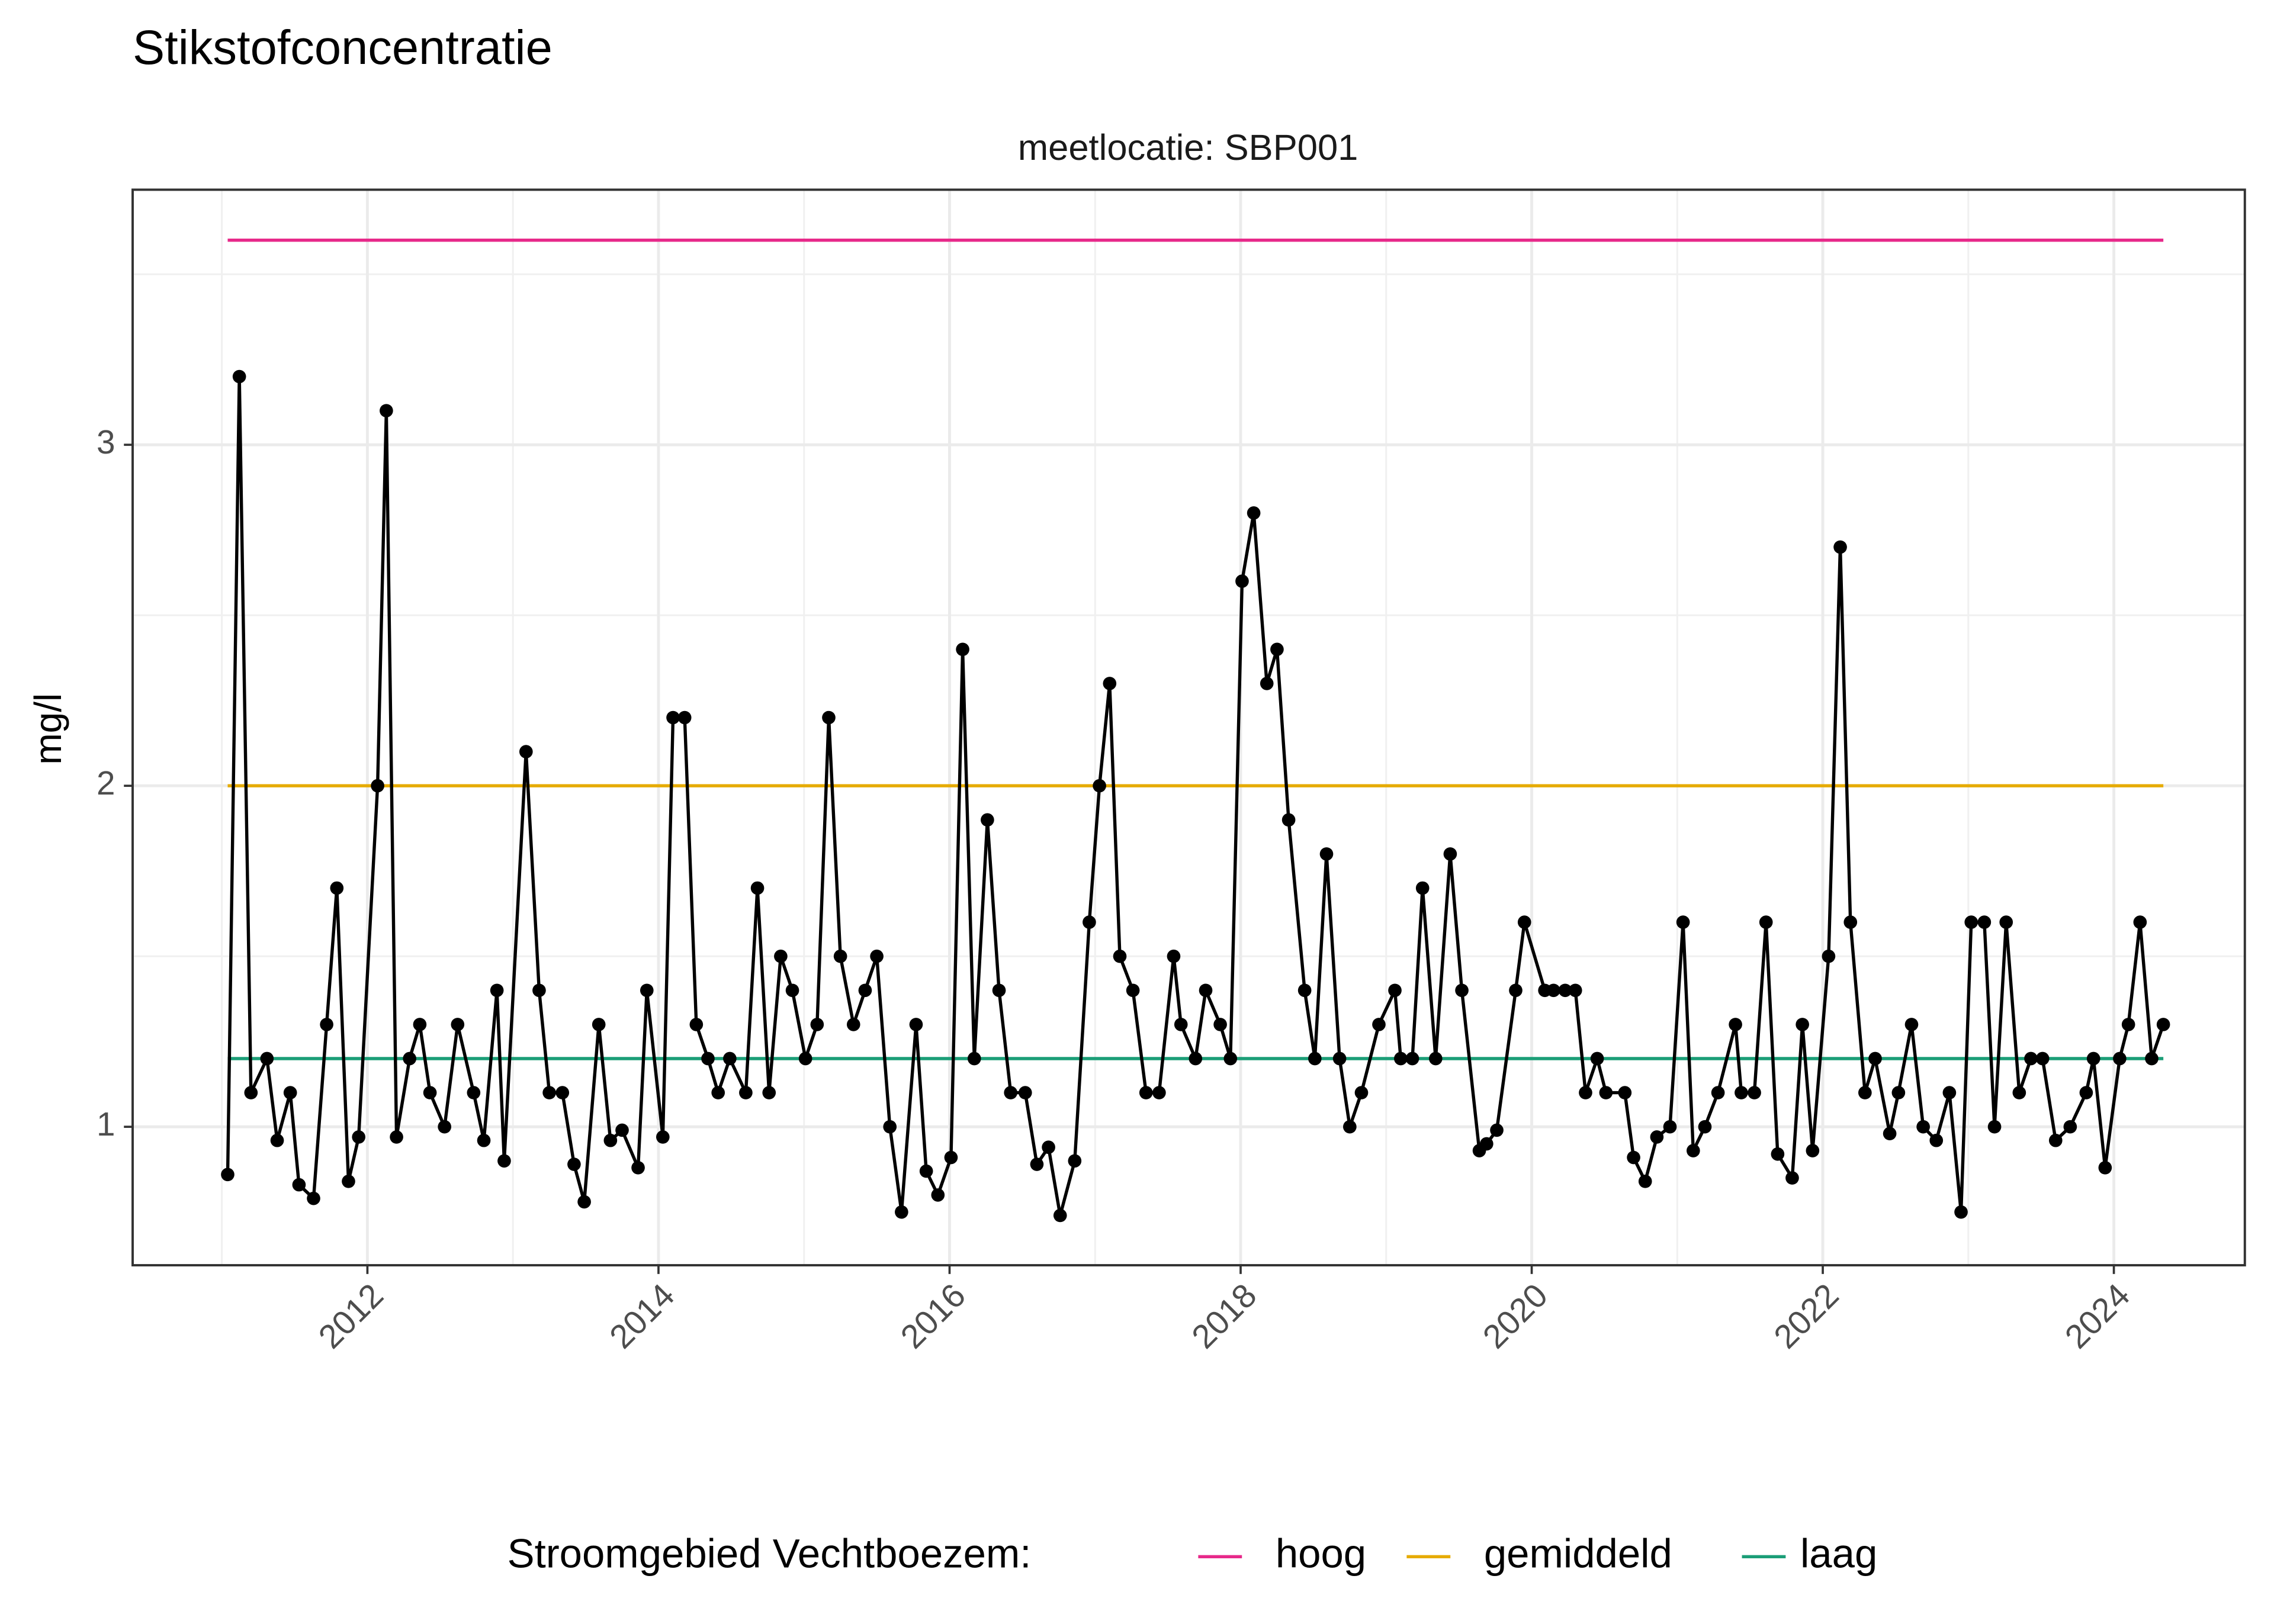 This screenshot has height=1624, width=2274. Describe the element at coordinates (933, 1316) in the screenshot. I see `x-tick-label: 2016` at that location.